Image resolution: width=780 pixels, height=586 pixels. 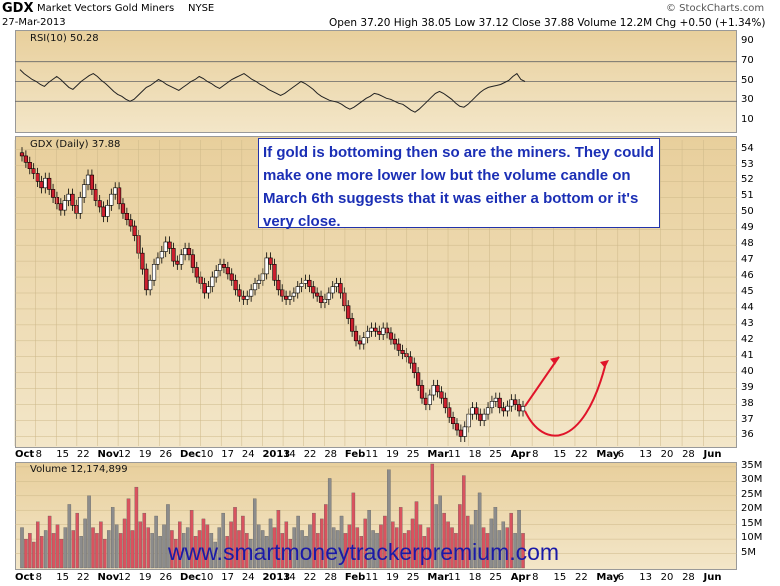 What do you see at coordinates (752, 523) in the screenshot?
I see `volume-tick: 15M` at bounding box center [752, 523].